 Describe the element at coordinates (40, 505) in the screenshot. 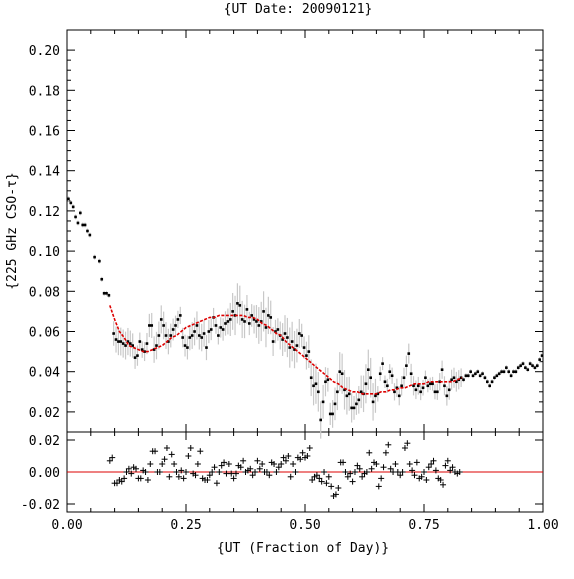

I see `residual-y-tick-label: -0.02` at that location.